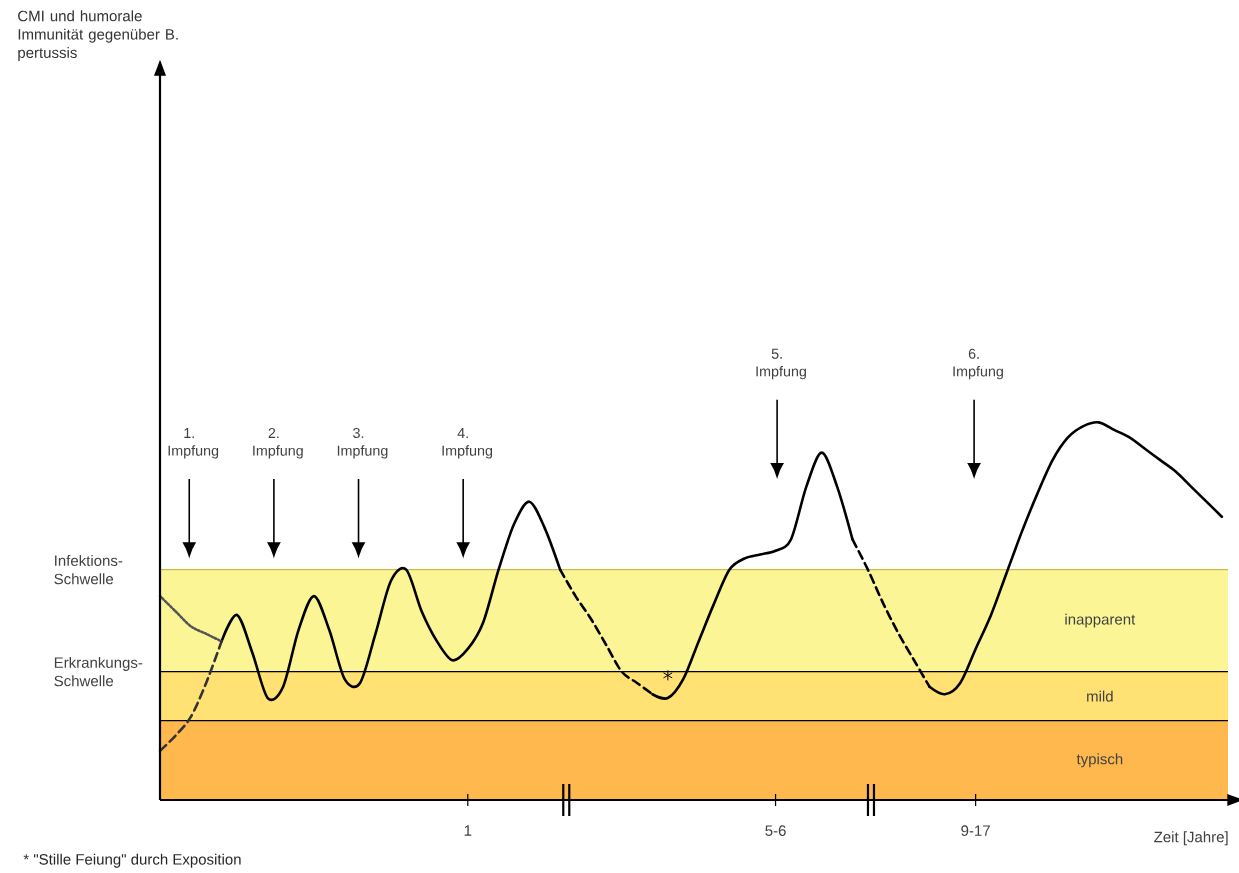  What do you see at coordinates (781, 364) in the screenshot?
I see `text: 5. Impfung` at bounding box center [781, 364].